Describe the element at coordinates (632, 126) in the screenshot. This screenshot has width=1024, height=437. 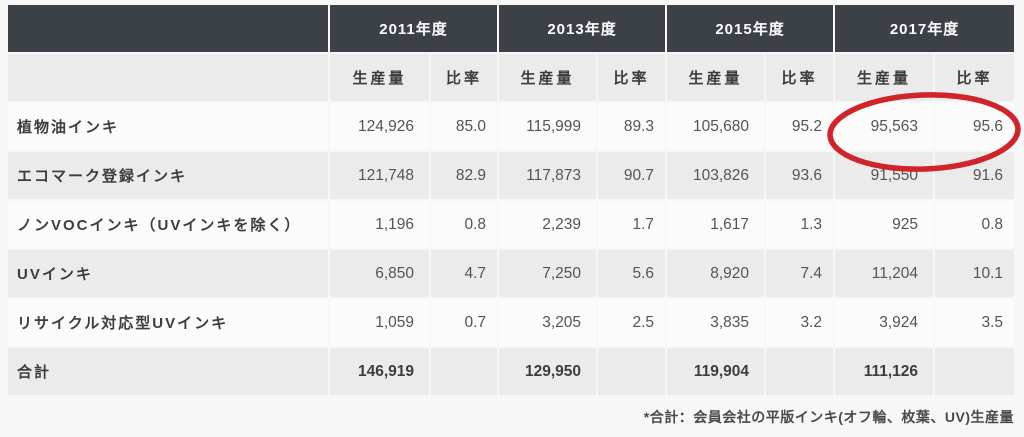
I see `cell-ratio: 89.3` at that location.